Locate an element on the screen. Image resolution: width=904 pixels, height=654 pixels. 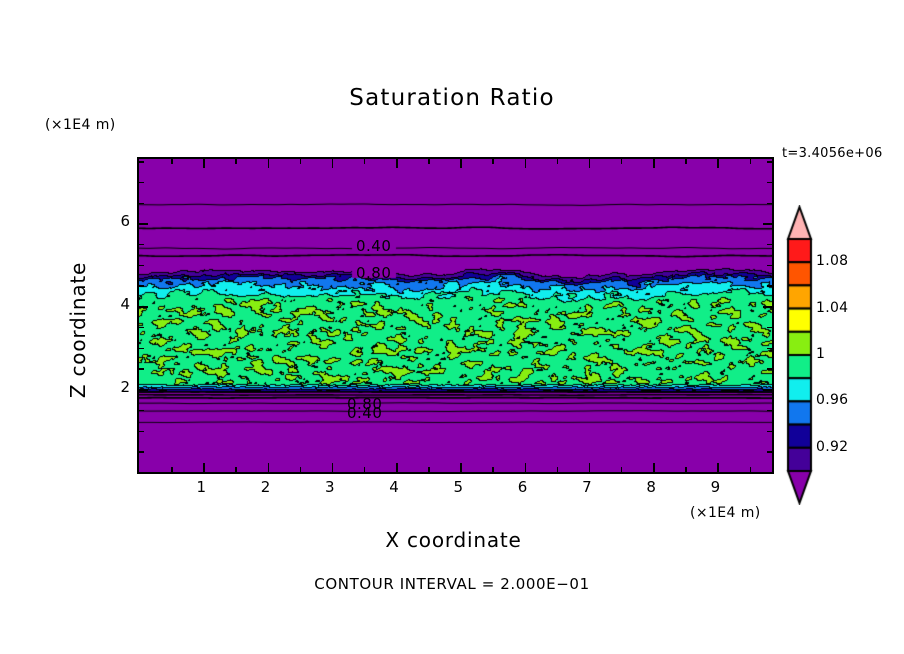
colorbar-tick-label: 1.04 is located at coordinates (832, 307).